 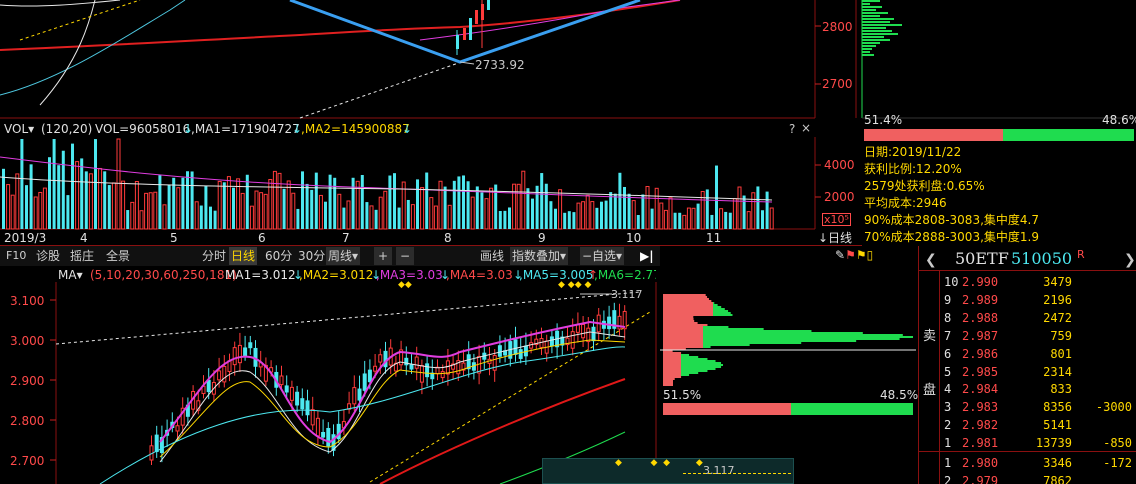 I want to click on ask-row: 9 2.989 2196, so click(x=1031, y=300).